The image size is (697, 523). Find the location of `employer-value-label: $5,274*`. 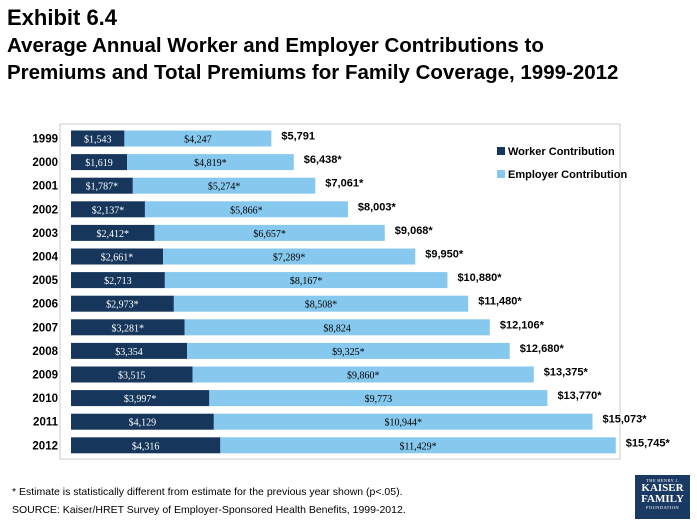

employer-value-label: $5,274* is located at coordinates (224, 187).